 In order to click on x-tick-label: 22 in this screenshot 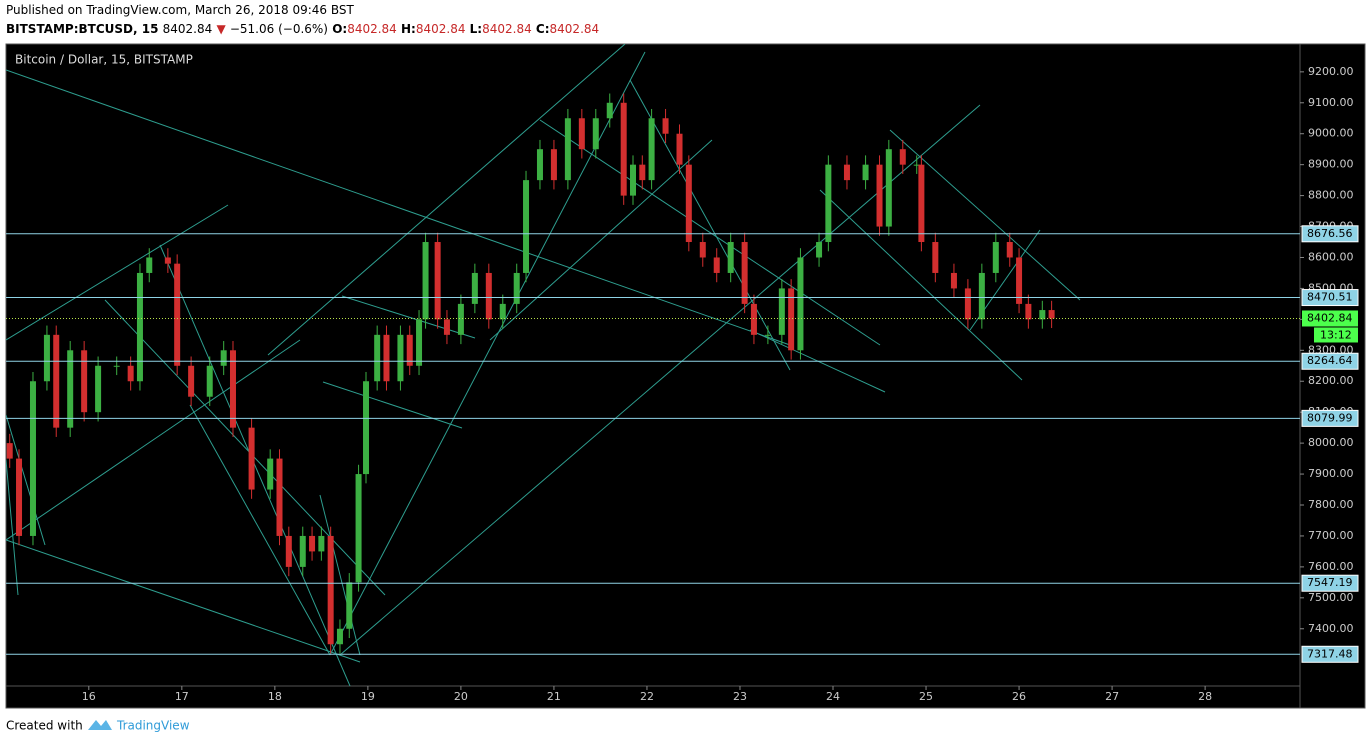, I will do `click(647, 696)`.